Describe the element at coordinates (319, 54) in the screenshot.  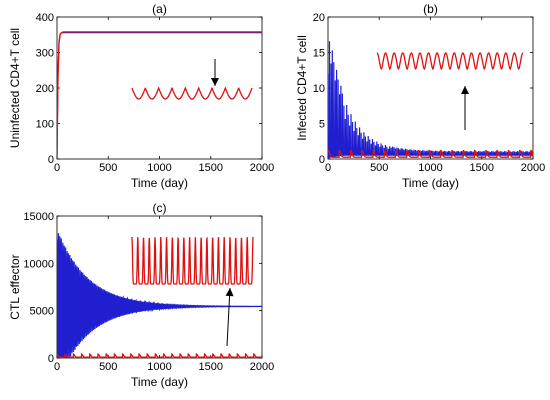
I see `y-tick-label: 15` at that location.